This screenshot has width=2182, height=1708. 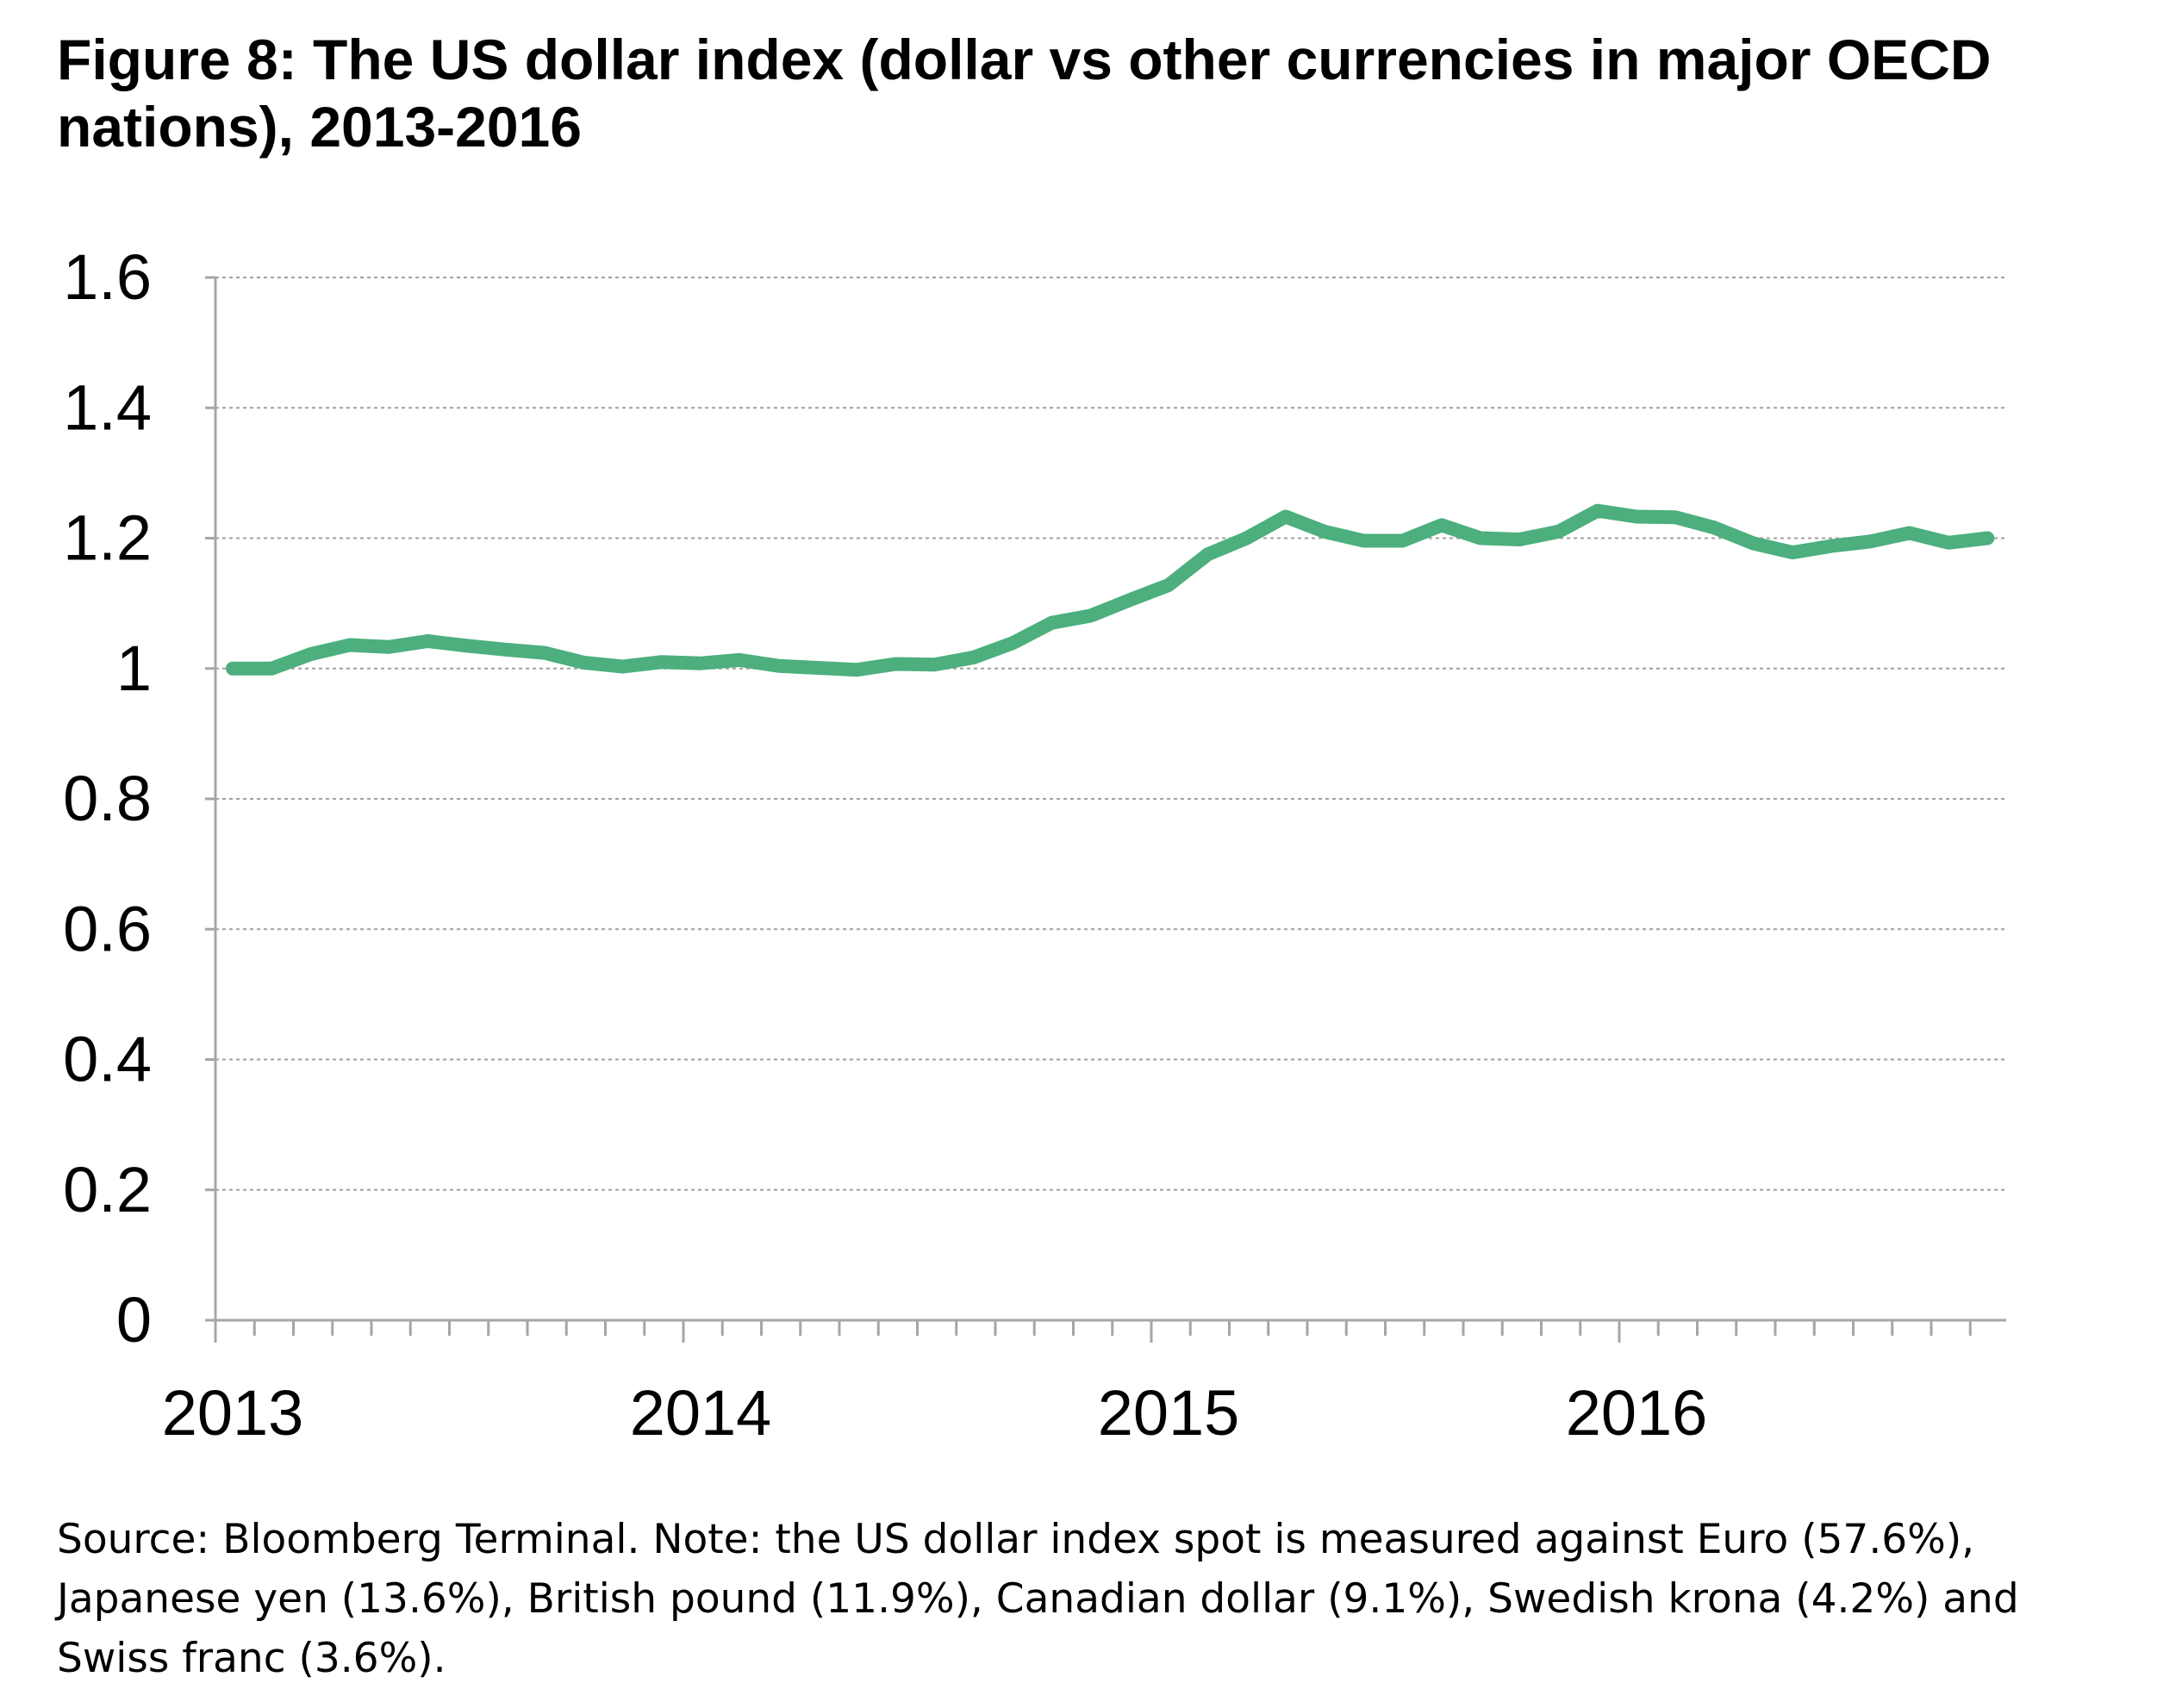 What do you see at coordinates (107, 1189) in the screenshot?
I see `y-tick-label: 0.2` at bounding box center [107, 1189].